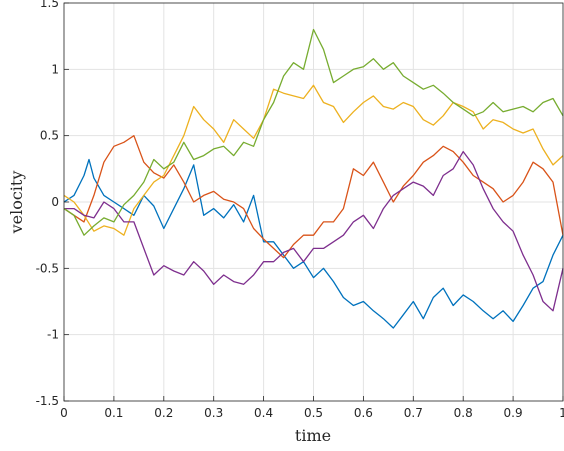  Describe the element at coordinates (49, 136) in the screenshot. I see `y-tick-label: 0.5` at that location.